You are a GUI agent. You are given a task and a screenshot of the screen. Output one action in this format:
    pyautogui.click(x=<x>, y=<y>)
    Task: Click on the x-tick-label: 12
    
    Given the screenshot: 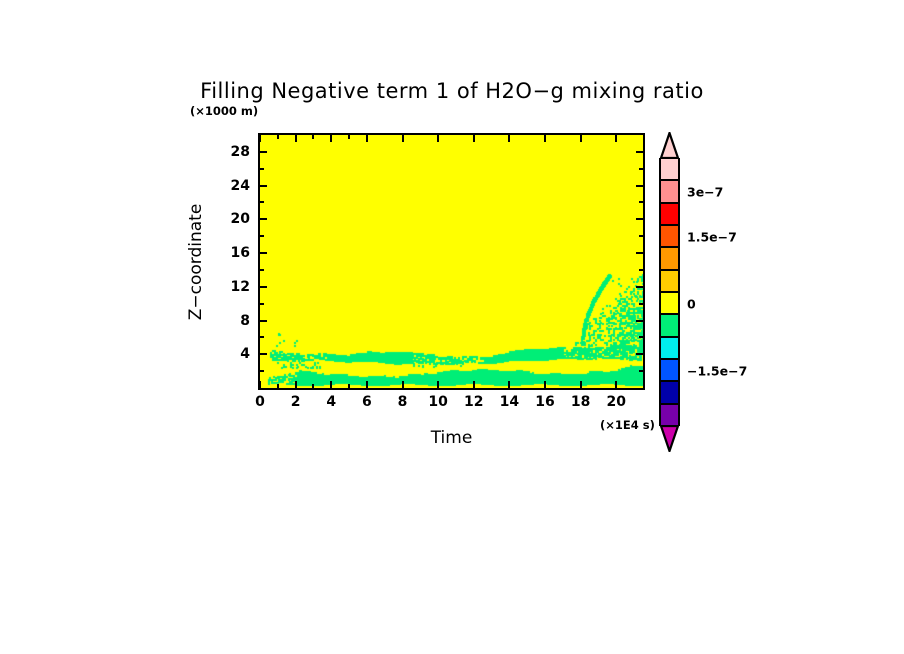 What is the action you would take?
    pyautogui.click(x=474, y=402)
    